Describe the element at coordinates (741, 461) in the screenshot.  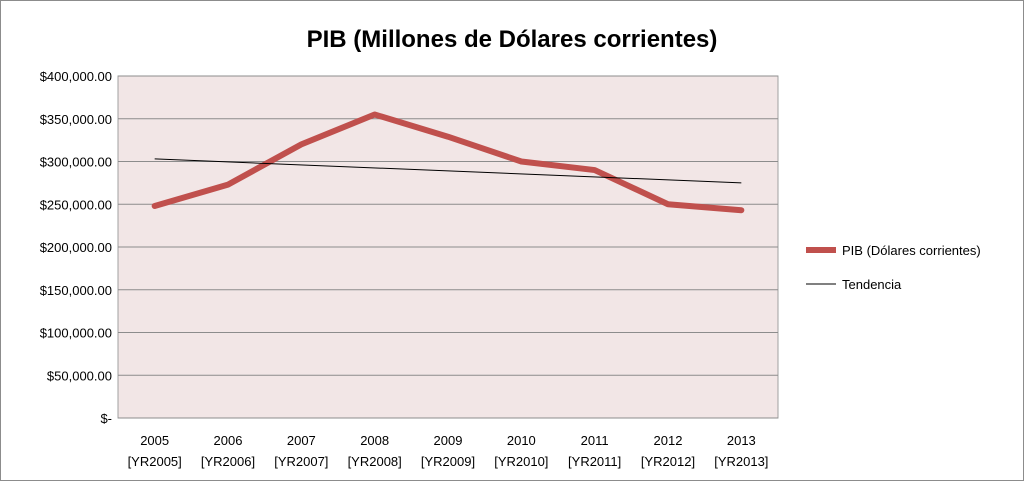
I see `x-tick-sublabel: [YR2013]` at that location.